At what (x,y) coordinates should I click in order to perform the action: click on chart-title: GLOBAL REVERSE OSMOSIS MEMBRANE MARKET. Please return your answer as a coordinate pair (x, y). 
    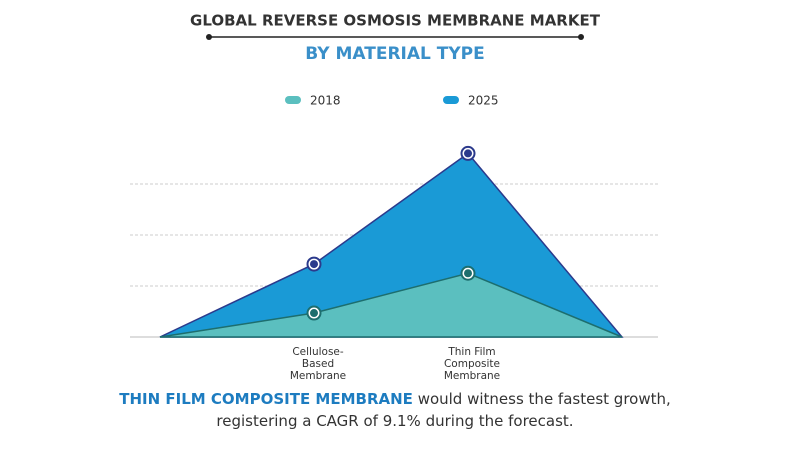
    Looking at the image, I should click on (395, 21).